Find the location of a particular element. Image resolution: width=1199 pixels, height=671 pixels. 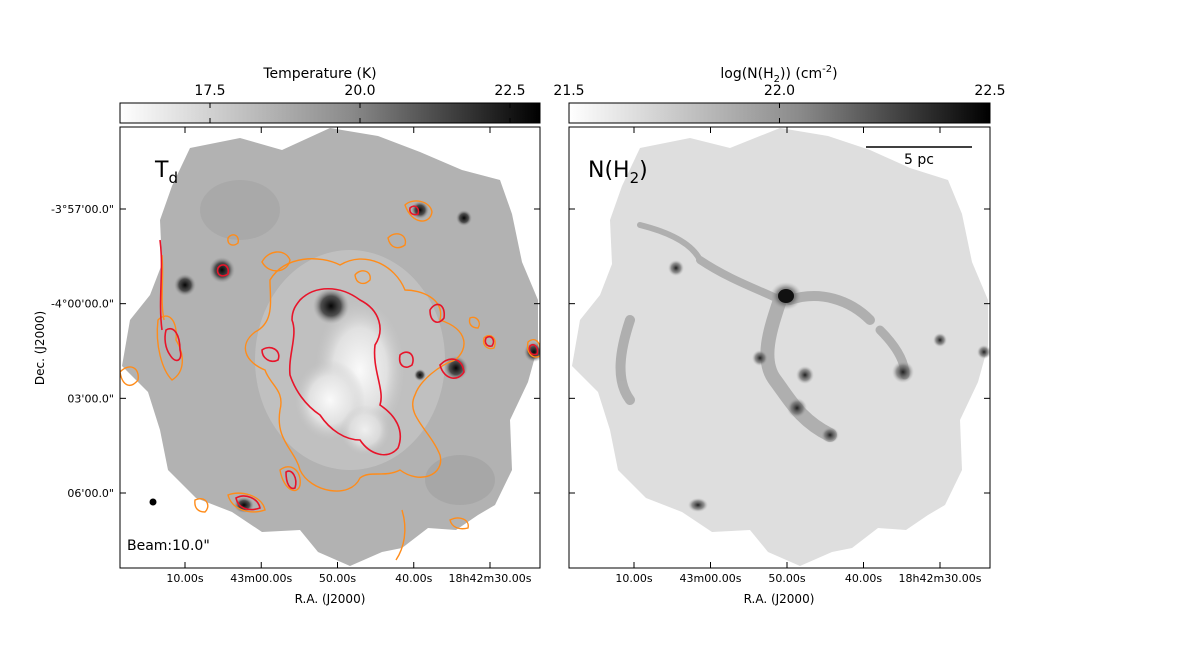

temperature-colorbar-ticks: 17.5 20.0 22.5 is located at coordinates (360, 103).